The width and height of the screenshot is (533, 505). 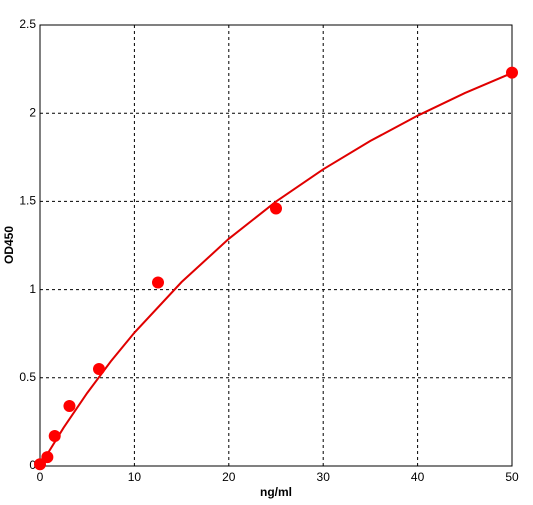 What do you see at coordinates (27, 24) in the screenshot?
I see `y-tick-label: 2.5` at bounding box center [27, 24].